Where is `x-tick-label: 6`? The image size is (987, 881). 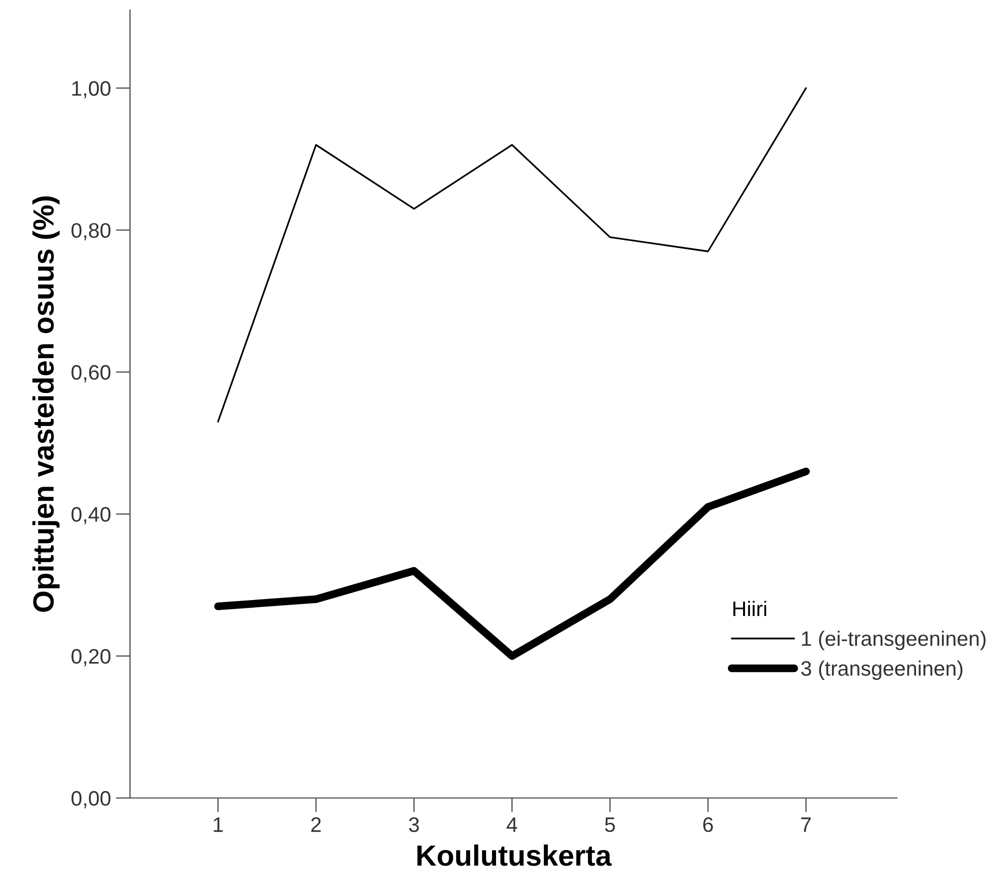
x-tick-label: 6 is located at coordinates (708, 824).